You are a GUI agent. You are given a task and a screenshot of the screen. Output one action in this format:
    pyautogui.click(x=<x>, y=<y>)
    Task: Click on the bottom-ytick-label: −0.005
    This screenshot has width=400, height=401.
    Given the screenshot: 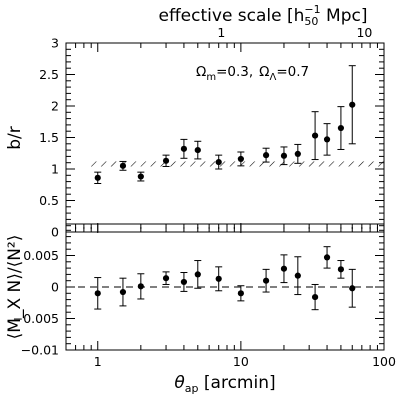 What is the action you would take?
    pyautogui.click(x=36, y=318)
    